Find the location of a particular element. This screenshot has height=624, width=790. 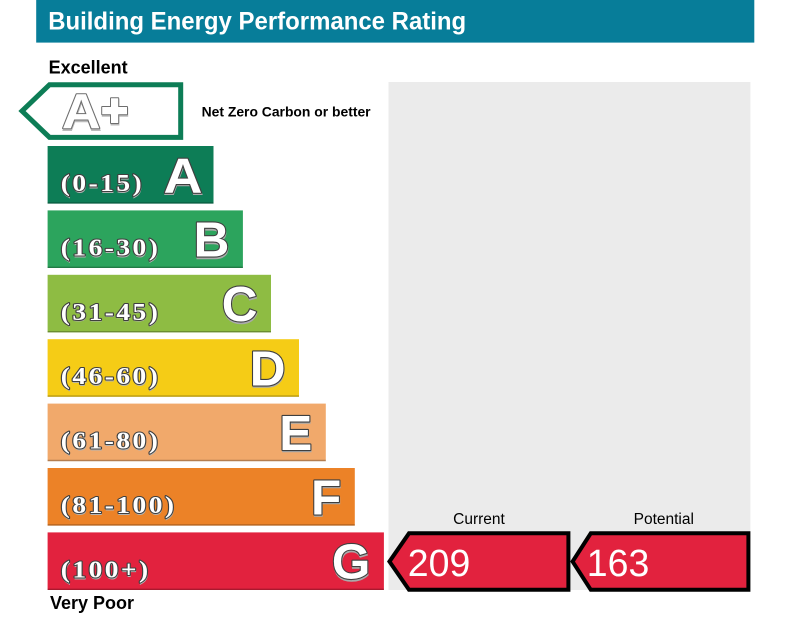

svg-text: (16-30) is located at coordinates (111, 248).